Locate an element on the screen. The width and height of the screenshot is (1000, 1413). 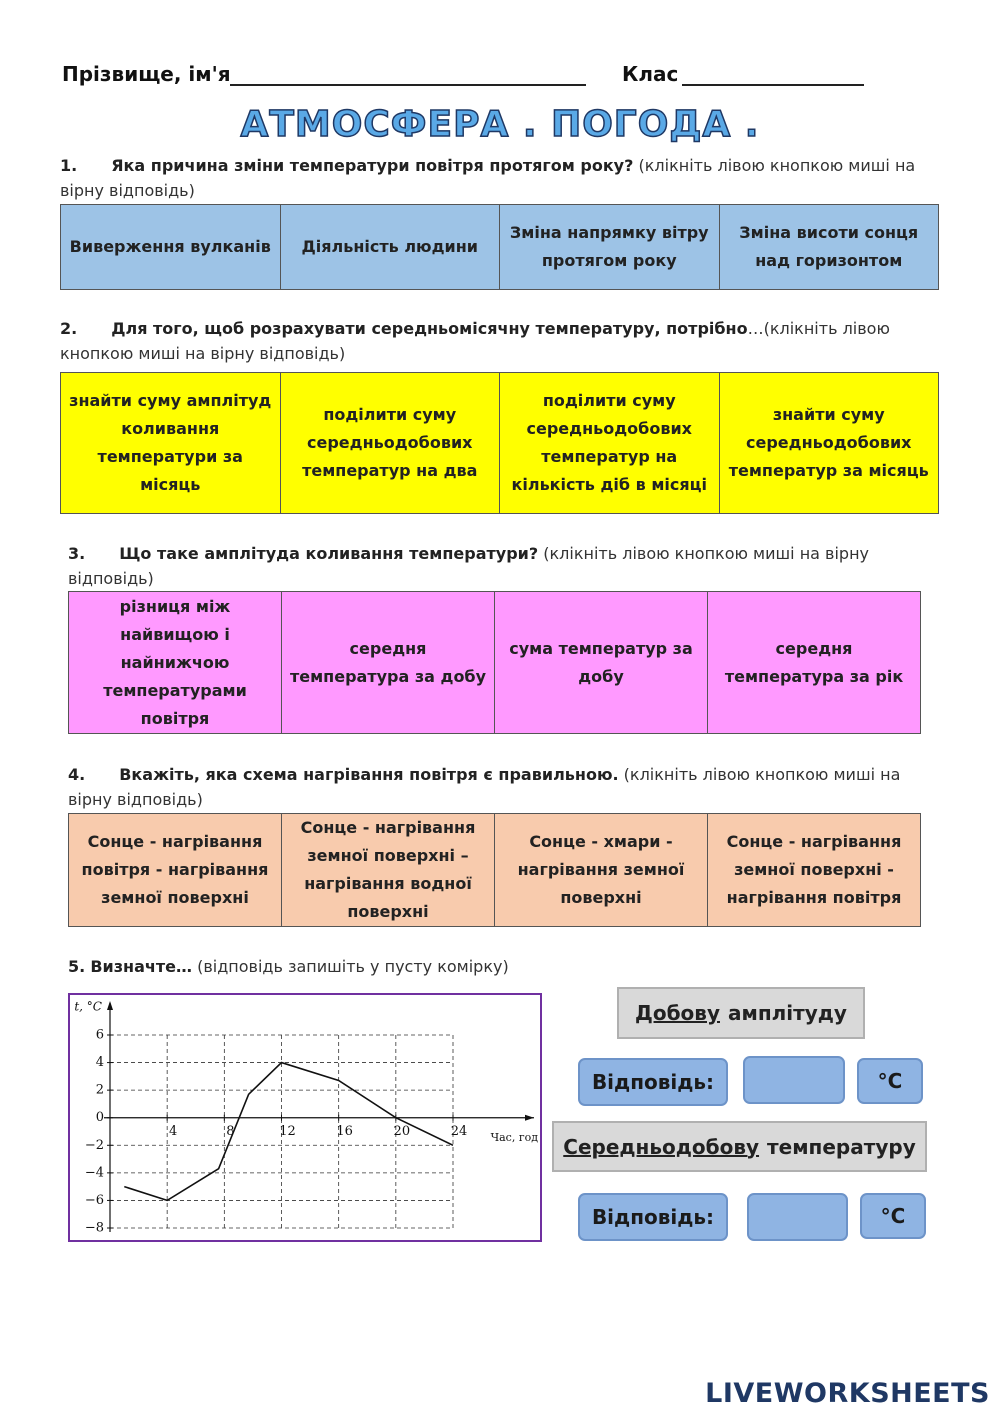
prompt-rest: температуру is located at coordinates (841, 1146).